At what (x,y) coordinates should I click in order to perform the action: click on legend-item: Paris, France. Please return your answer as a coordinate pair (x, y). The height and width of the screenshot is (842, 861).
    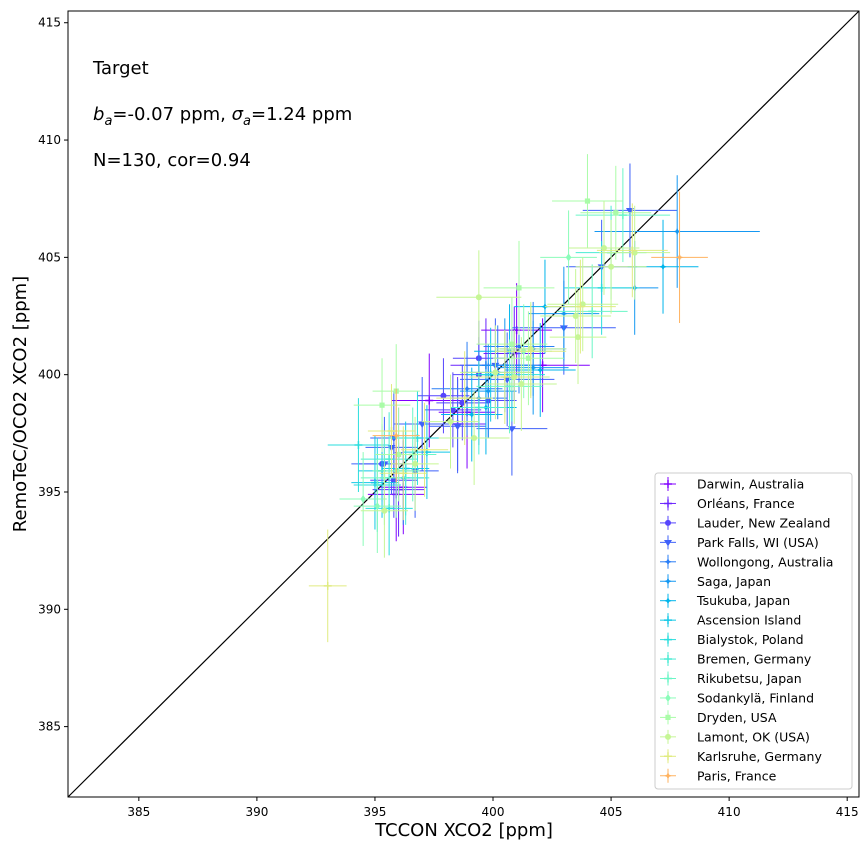
    Looking at the image, I should click on (718, 775).